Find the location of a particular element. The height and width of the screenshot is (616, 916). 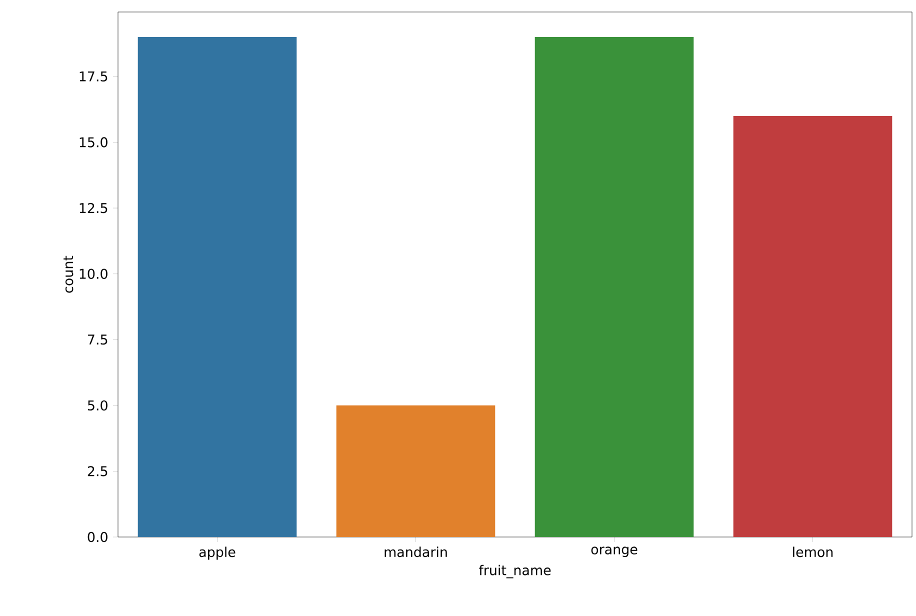

x-tick-label: apple is located at coordinates (217, 553).